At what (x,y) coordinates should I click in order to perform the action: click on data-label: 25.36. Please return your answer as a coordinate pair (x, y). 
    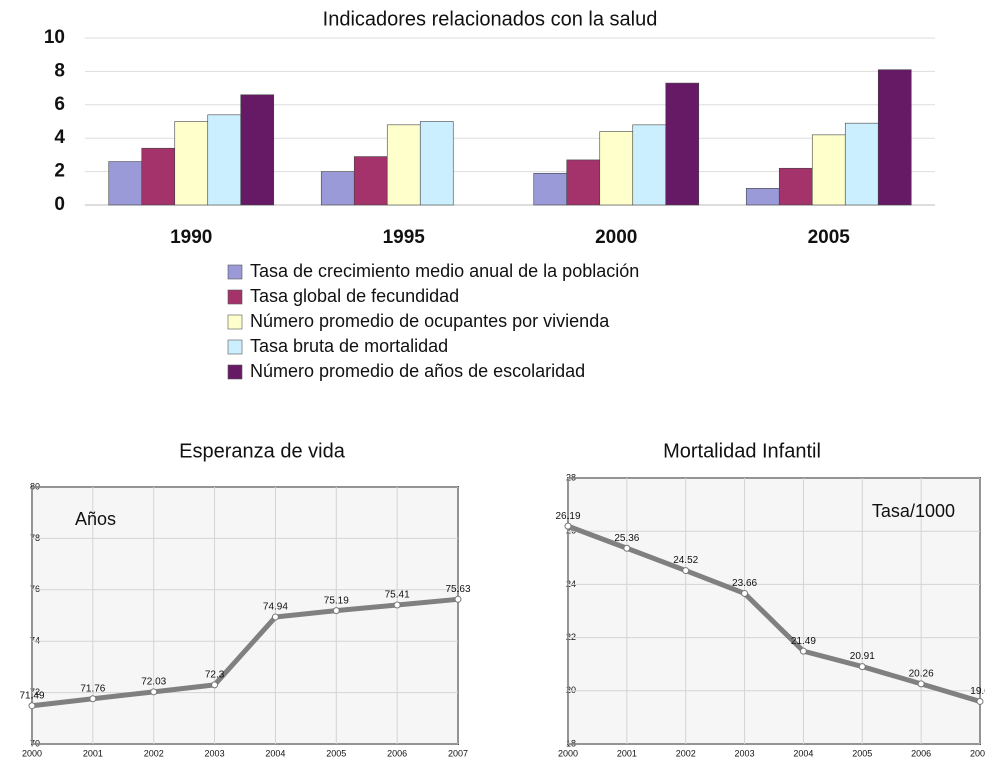
    Looking at the image, I should click on (626, 538).